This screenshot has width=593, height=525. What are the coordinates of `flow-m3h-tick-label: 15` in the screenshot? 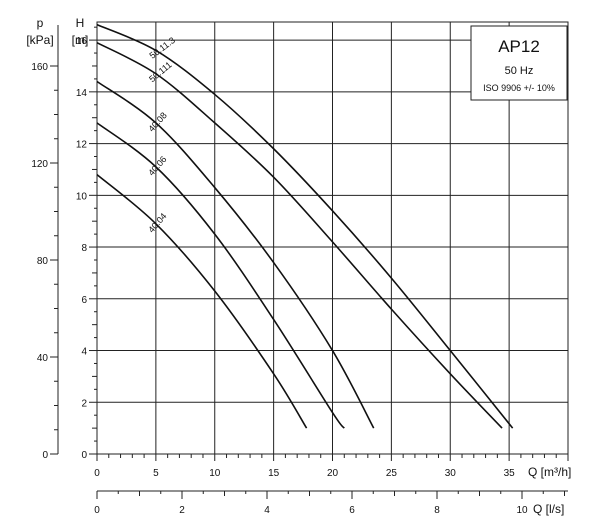 It's located at (274, 473).